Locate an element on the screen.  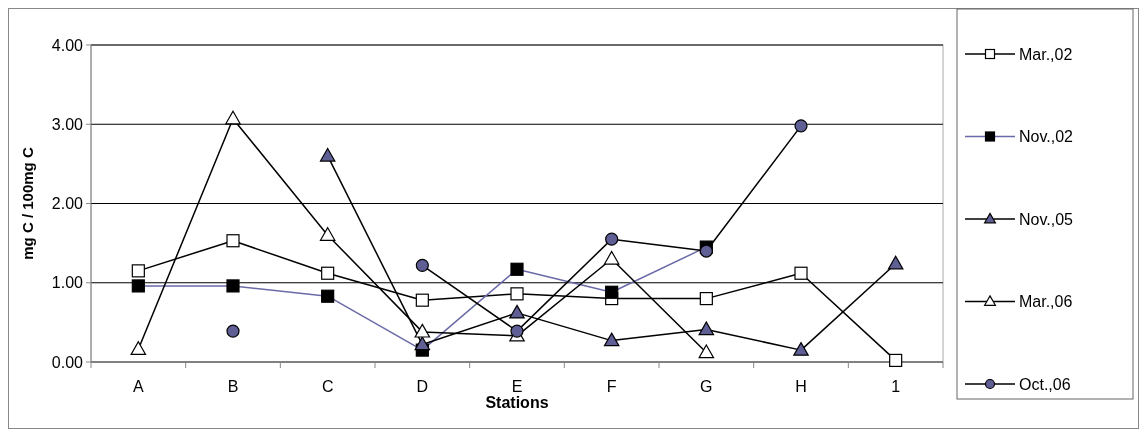
y-tick-label: 3.00 is located at coordinates (67, 124).